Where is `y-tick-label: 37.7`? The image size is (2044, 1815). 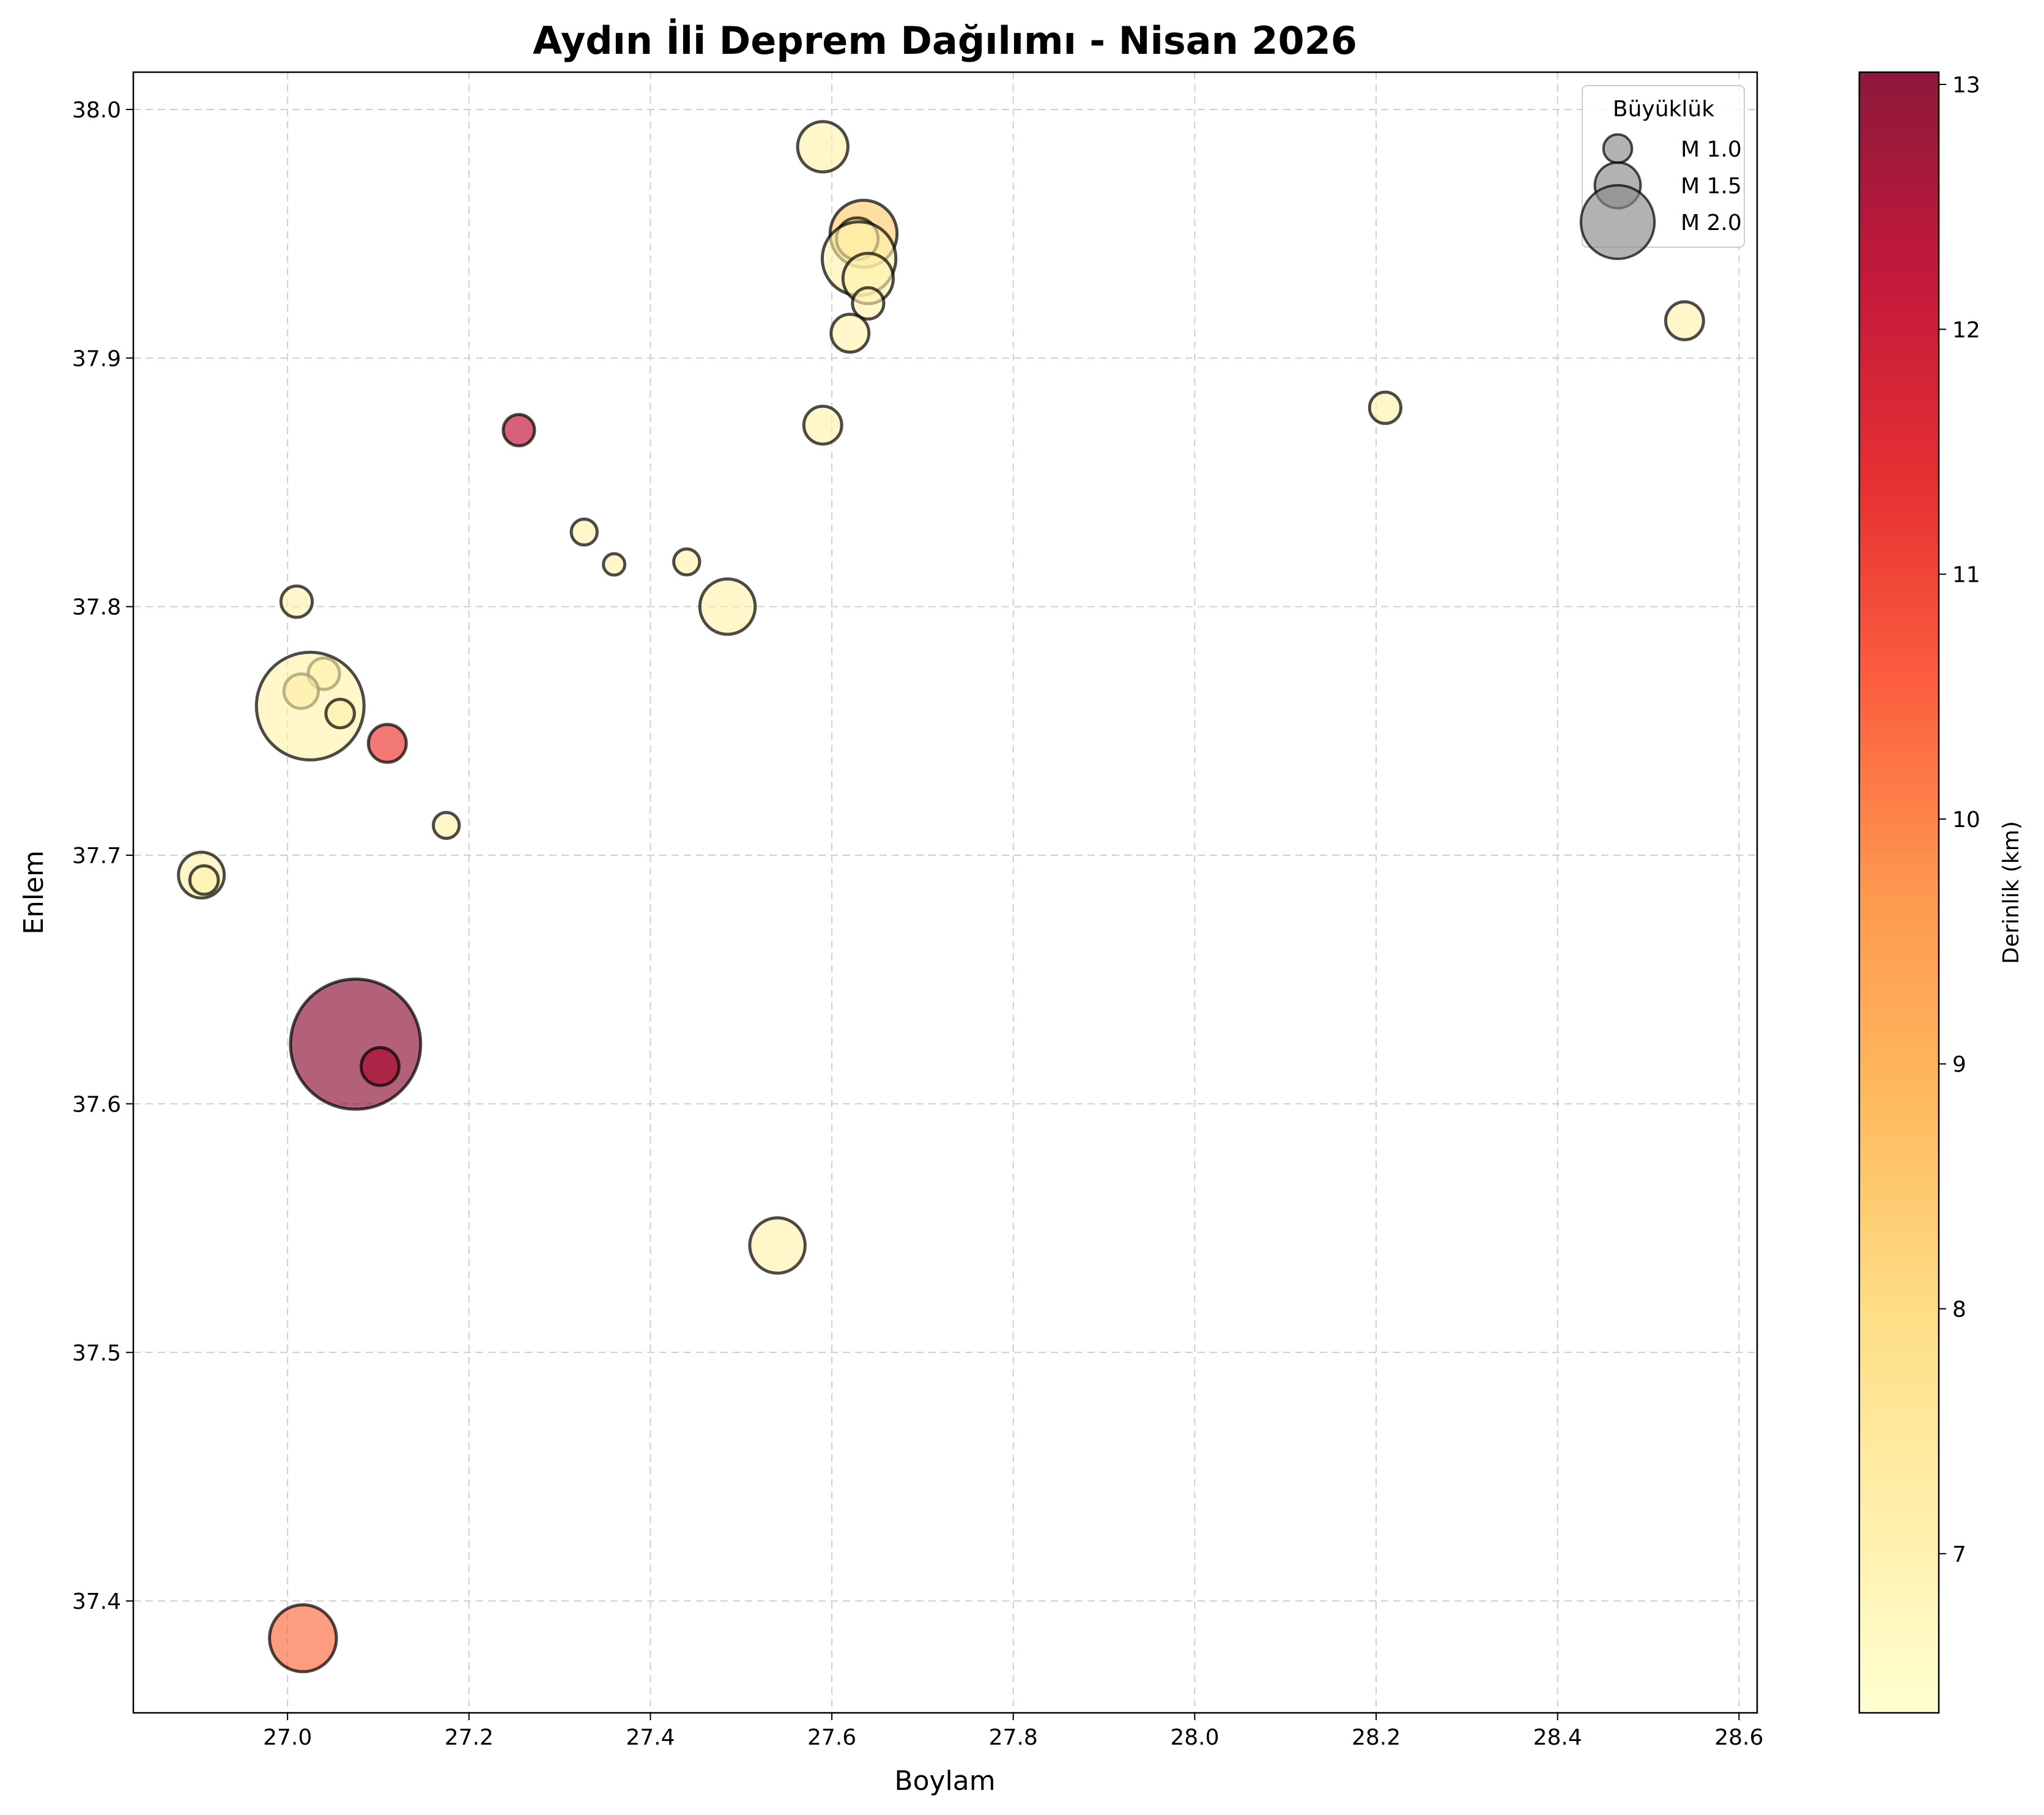 y-tick-label: 37.7 is located at coordinates (96, 856).